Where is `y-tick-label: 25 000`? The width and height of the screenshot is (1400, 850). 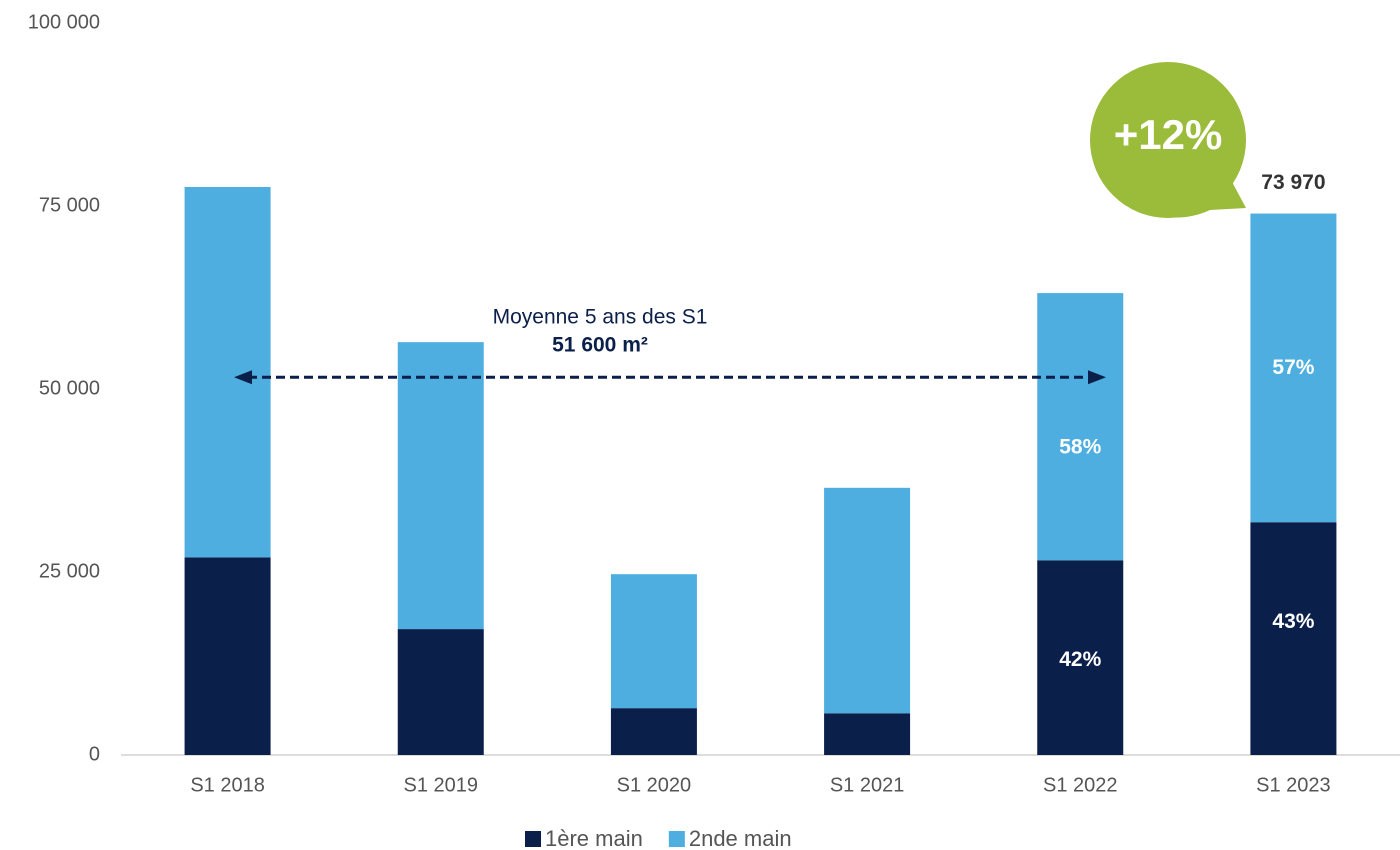
y-tick-label: 25 000 is located at coordinates (69, 571).